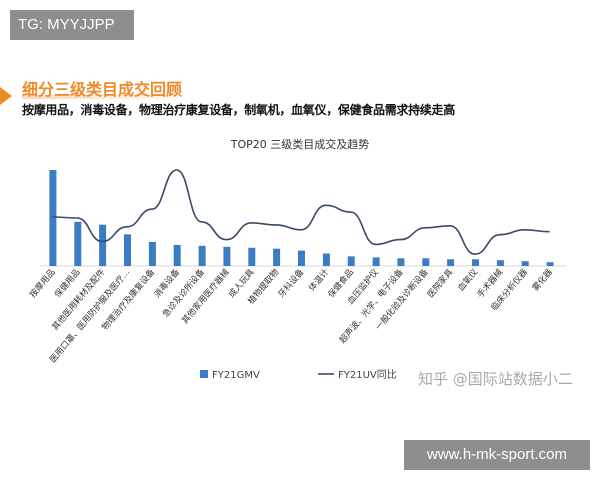 The image size is (600, 484). I want to click on x-tick-label: 医院家具, so click(440, 282).